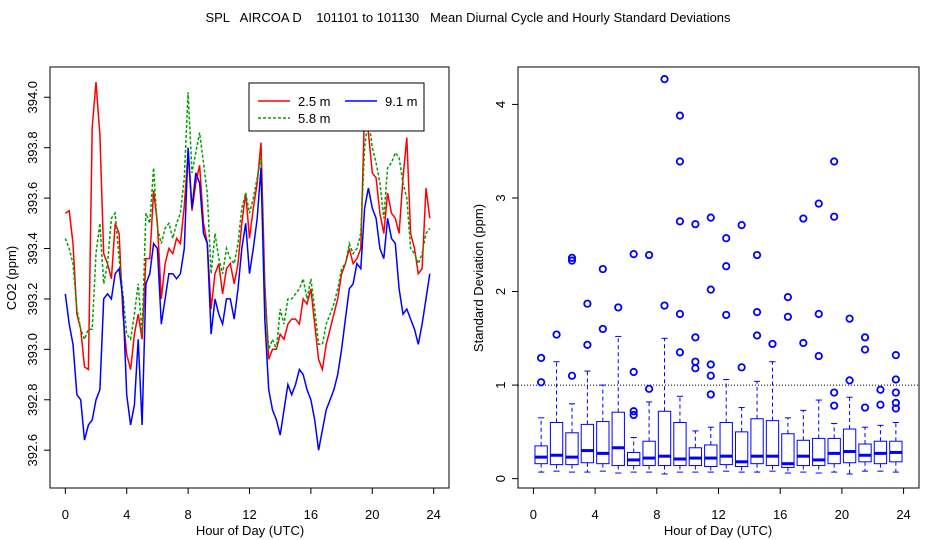  I want to click on right-y-tick-label: 1, so click(500, 384).